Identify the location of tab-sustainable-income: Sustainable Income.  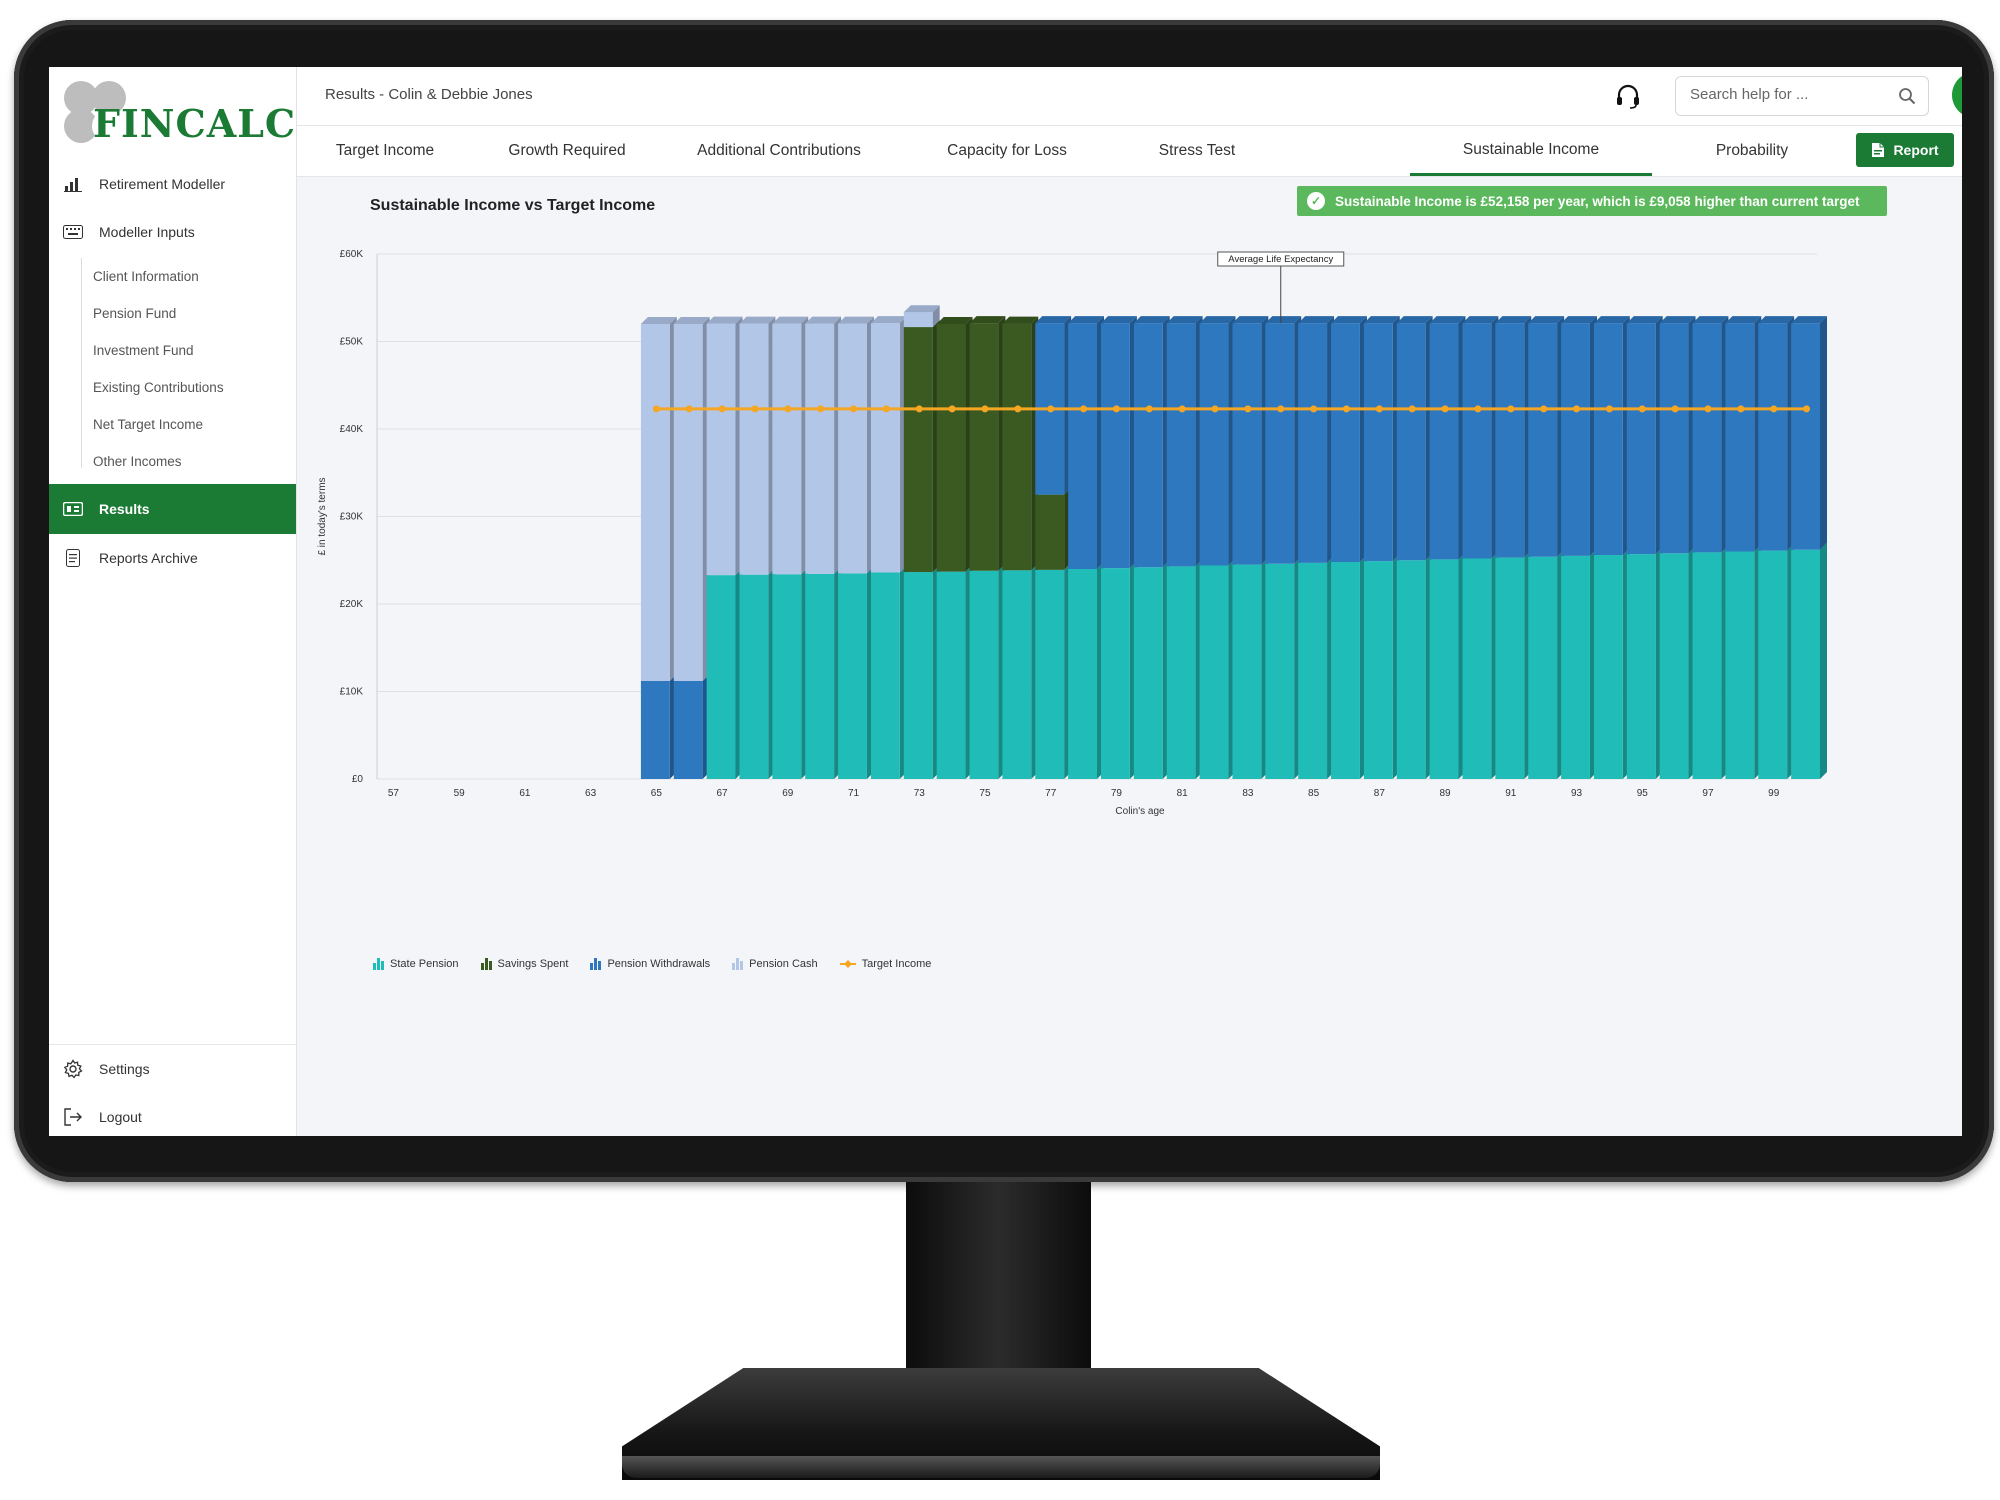
(1531, 151).